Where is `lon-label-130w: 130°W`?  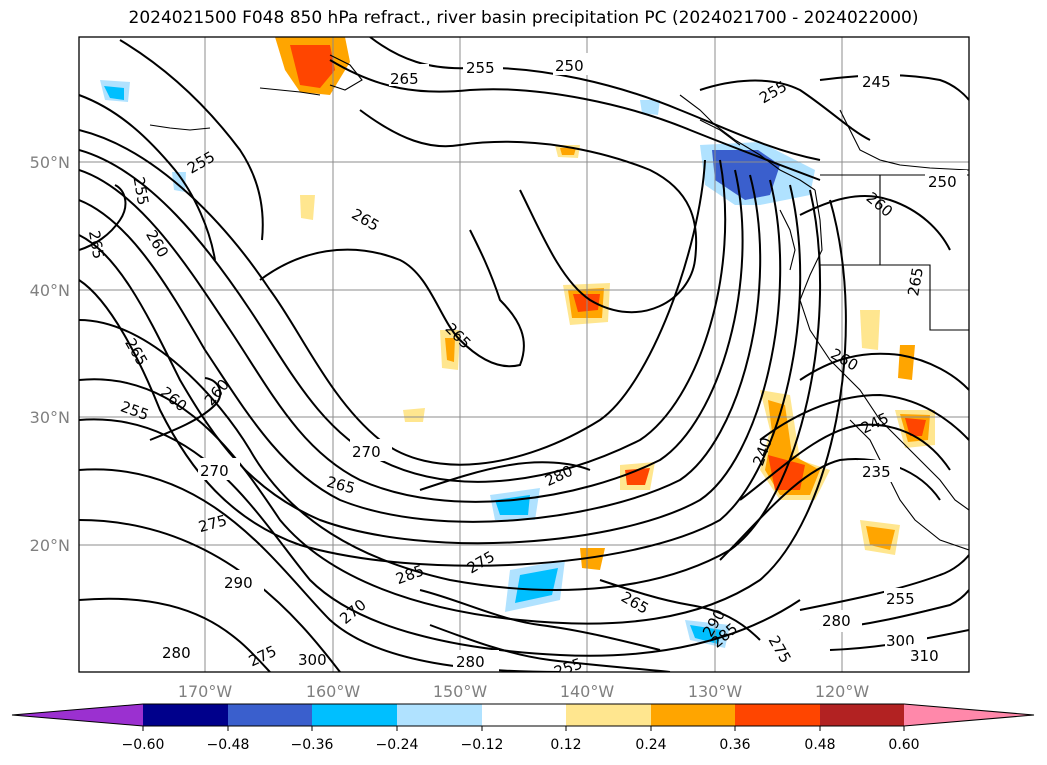 lon-label-130w: 130°W is located at coordinates (715, 691).